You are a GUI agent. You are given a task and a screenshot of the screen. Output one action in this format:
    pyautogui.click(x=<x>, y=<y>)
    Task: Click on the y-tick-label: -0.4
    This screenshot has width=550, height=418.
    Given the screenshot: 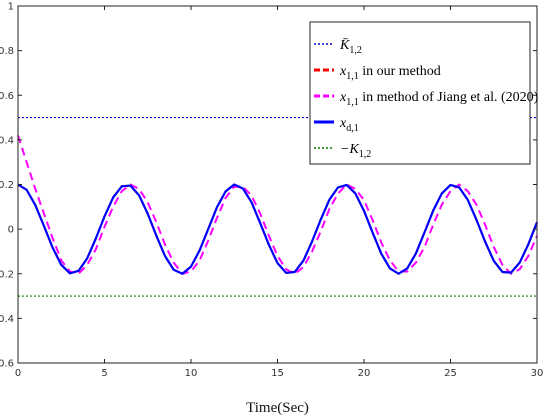 What is the action you would take?
    pyautogui.click(x=7, y=319)
    